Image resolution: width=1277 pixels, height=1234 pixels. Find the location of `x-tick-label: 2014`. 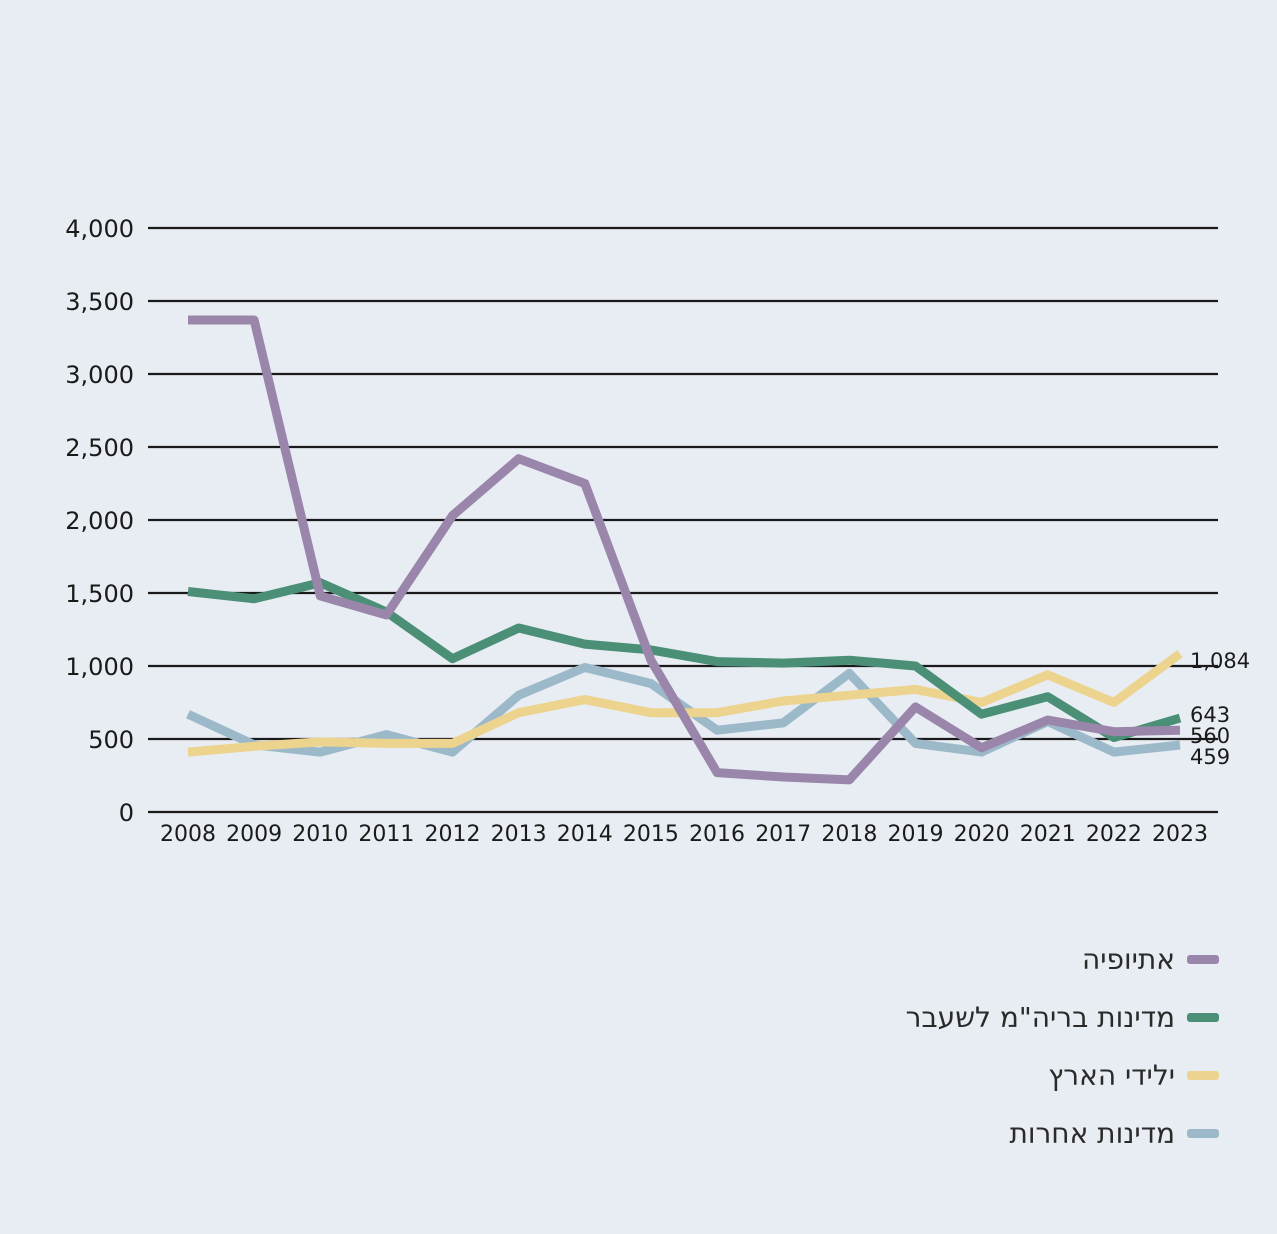

x-tick-label: 2014 is located at coordinates (585, 834).